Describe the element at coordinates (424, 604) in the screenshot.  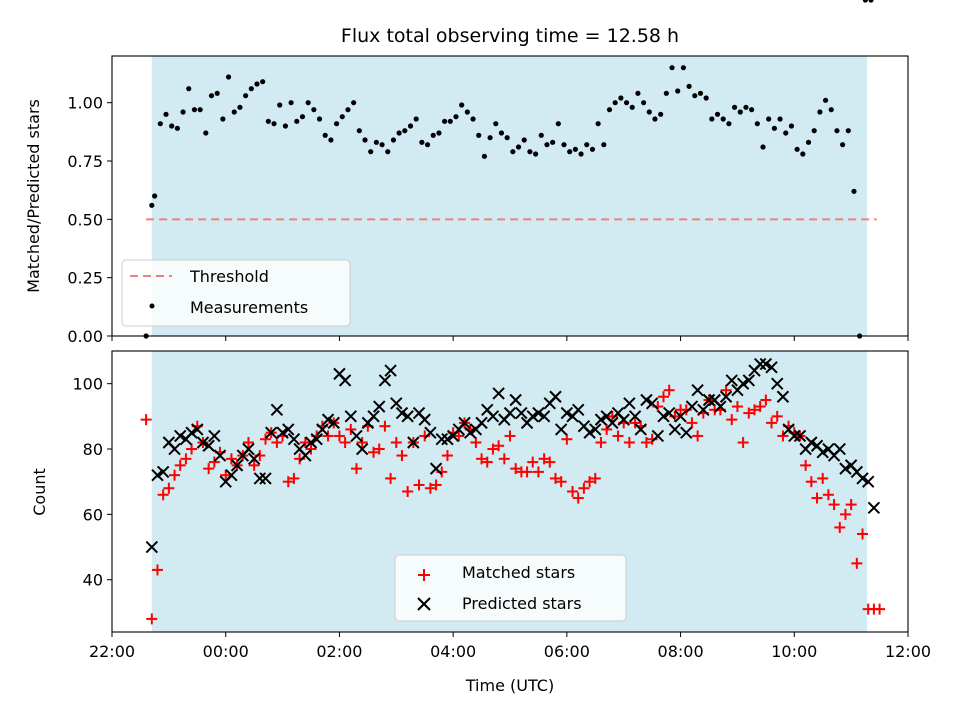
I see `legend-predicted-swatch` at that location.